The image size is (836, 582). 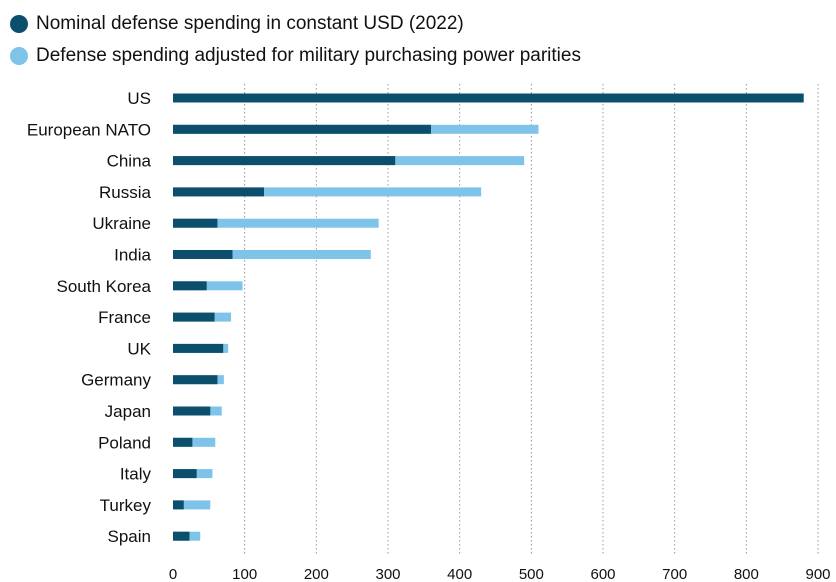 What do you see at coordinates (746, 574) in the screenshot?
I see `x-tick-label: 800` at bounding box center [746, 574].